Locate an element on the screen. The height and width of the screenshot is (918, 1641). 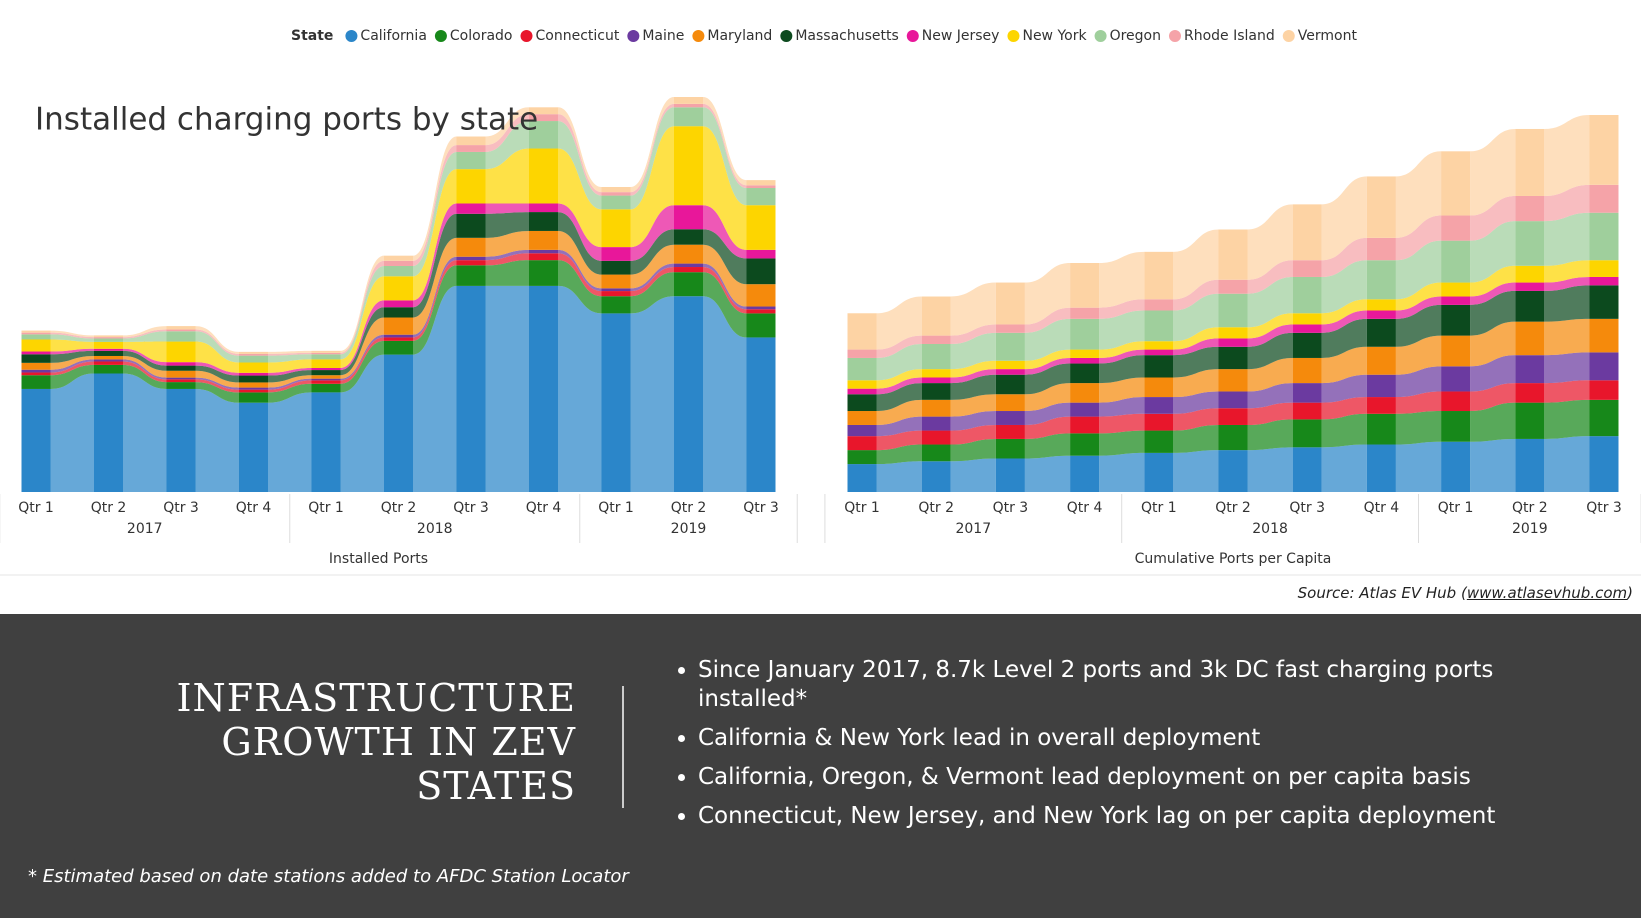
legend-label: California is located at coordinates (393, 36).